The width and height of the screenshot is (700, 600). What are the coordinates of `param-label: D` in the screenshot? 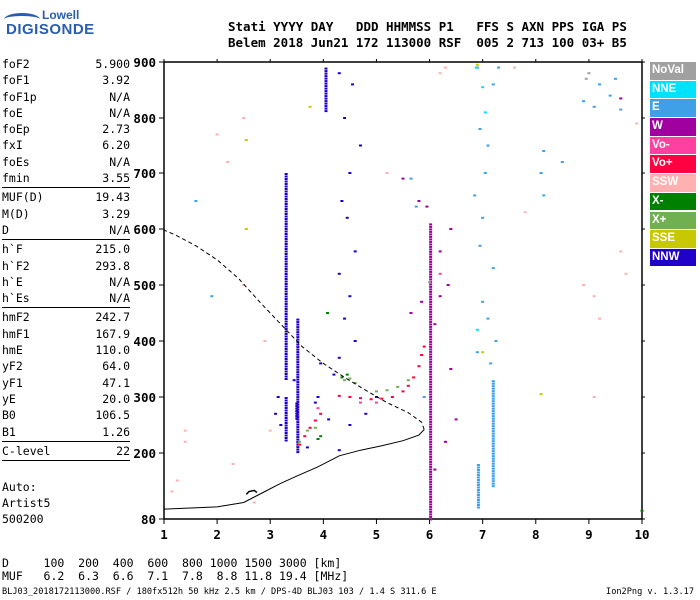 It's located at (5, 229).